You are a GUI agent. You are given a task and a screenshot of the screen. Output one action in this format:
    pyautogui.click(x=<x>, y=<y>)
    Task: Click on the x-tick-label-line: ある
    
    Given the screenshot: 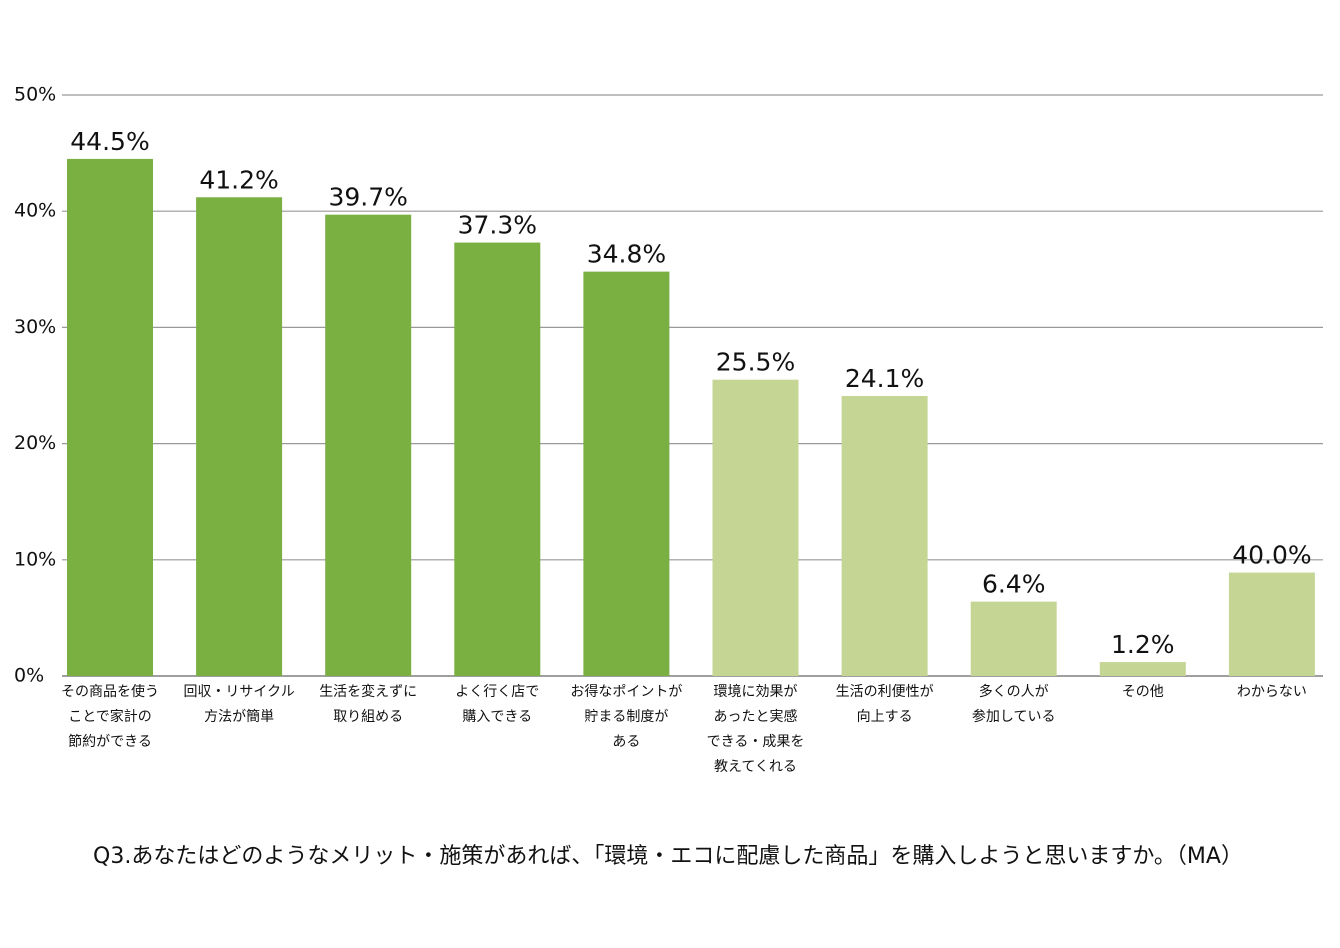 What is the action you would take?
    pyautogui.click(x=626, y=742)
    